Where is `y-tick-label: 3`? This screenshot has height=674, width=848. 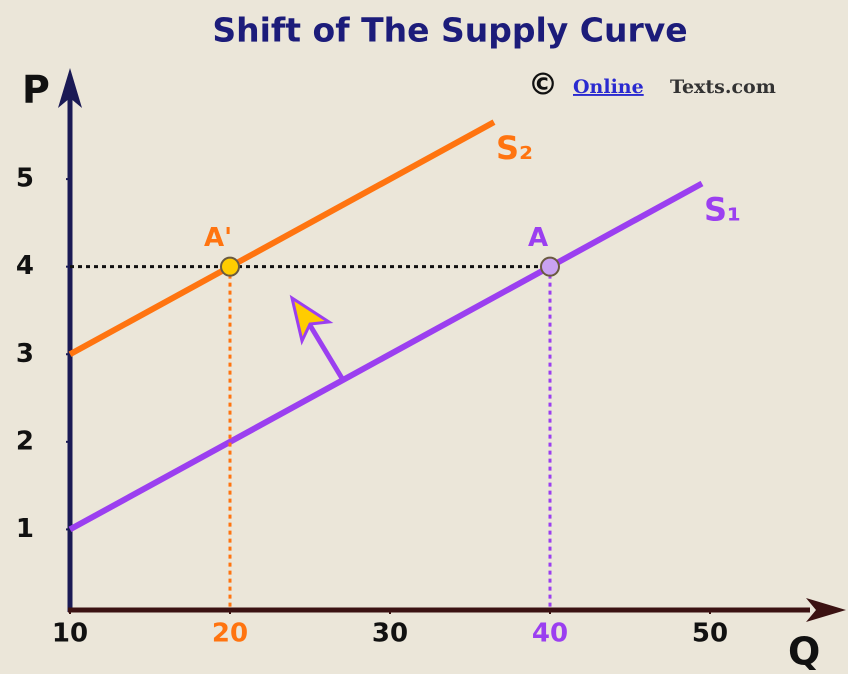
y-tick-label: 3 is located at coordinates (25, 354).